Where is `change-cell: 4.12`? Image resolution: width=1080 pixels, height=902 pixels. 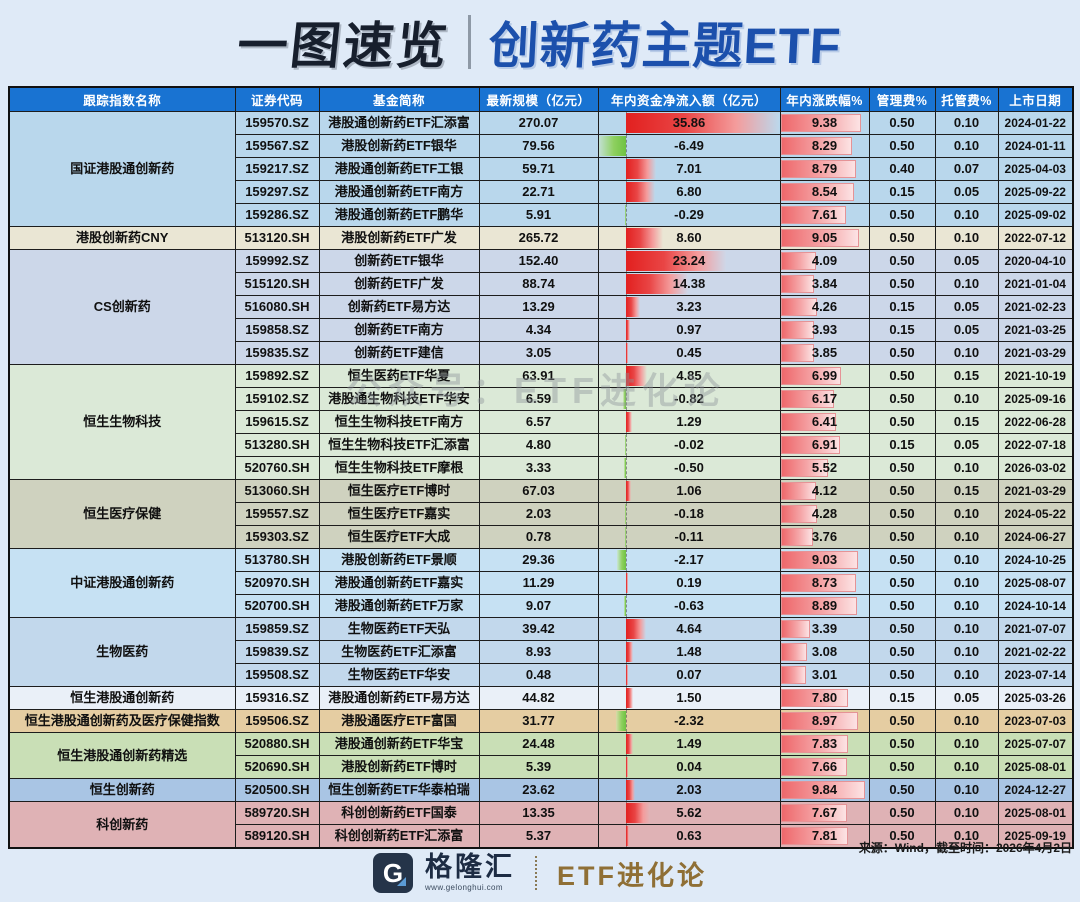 change-cell: 4.12 is located at coordinates (824, 491).